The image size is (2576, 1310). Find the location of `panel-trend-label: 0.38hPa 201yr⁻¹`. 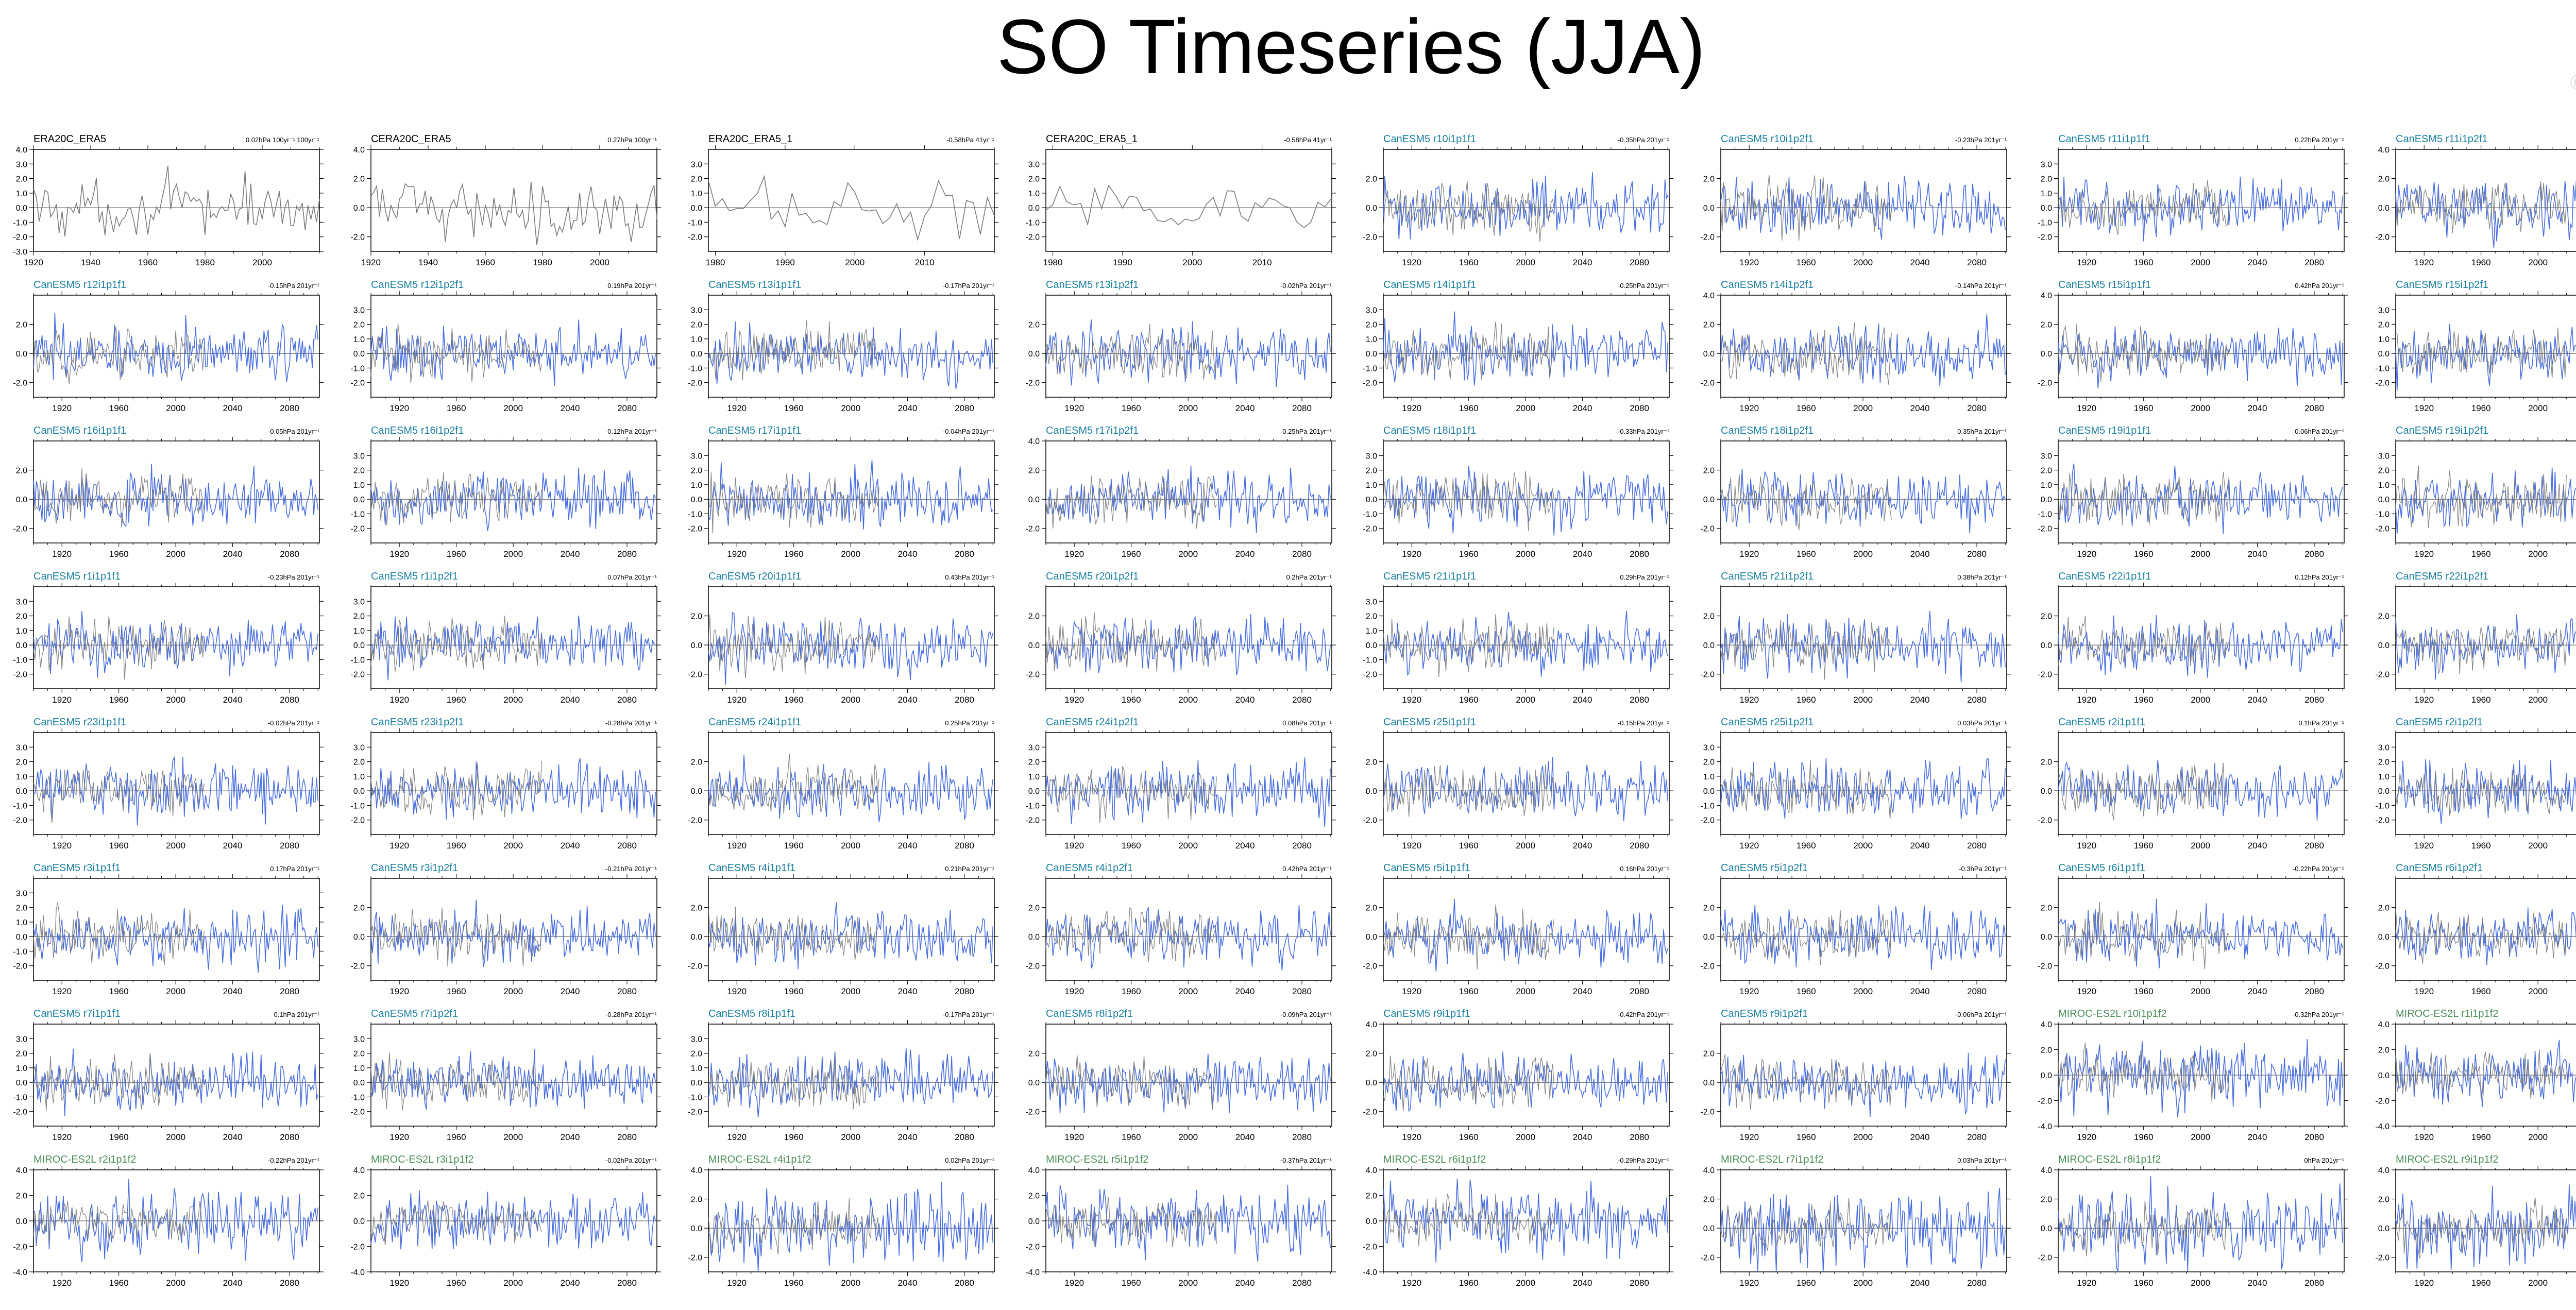

panel-trend-label: 0.38hPa 201yr⁻¹ is located at coordinates (1982, 577).